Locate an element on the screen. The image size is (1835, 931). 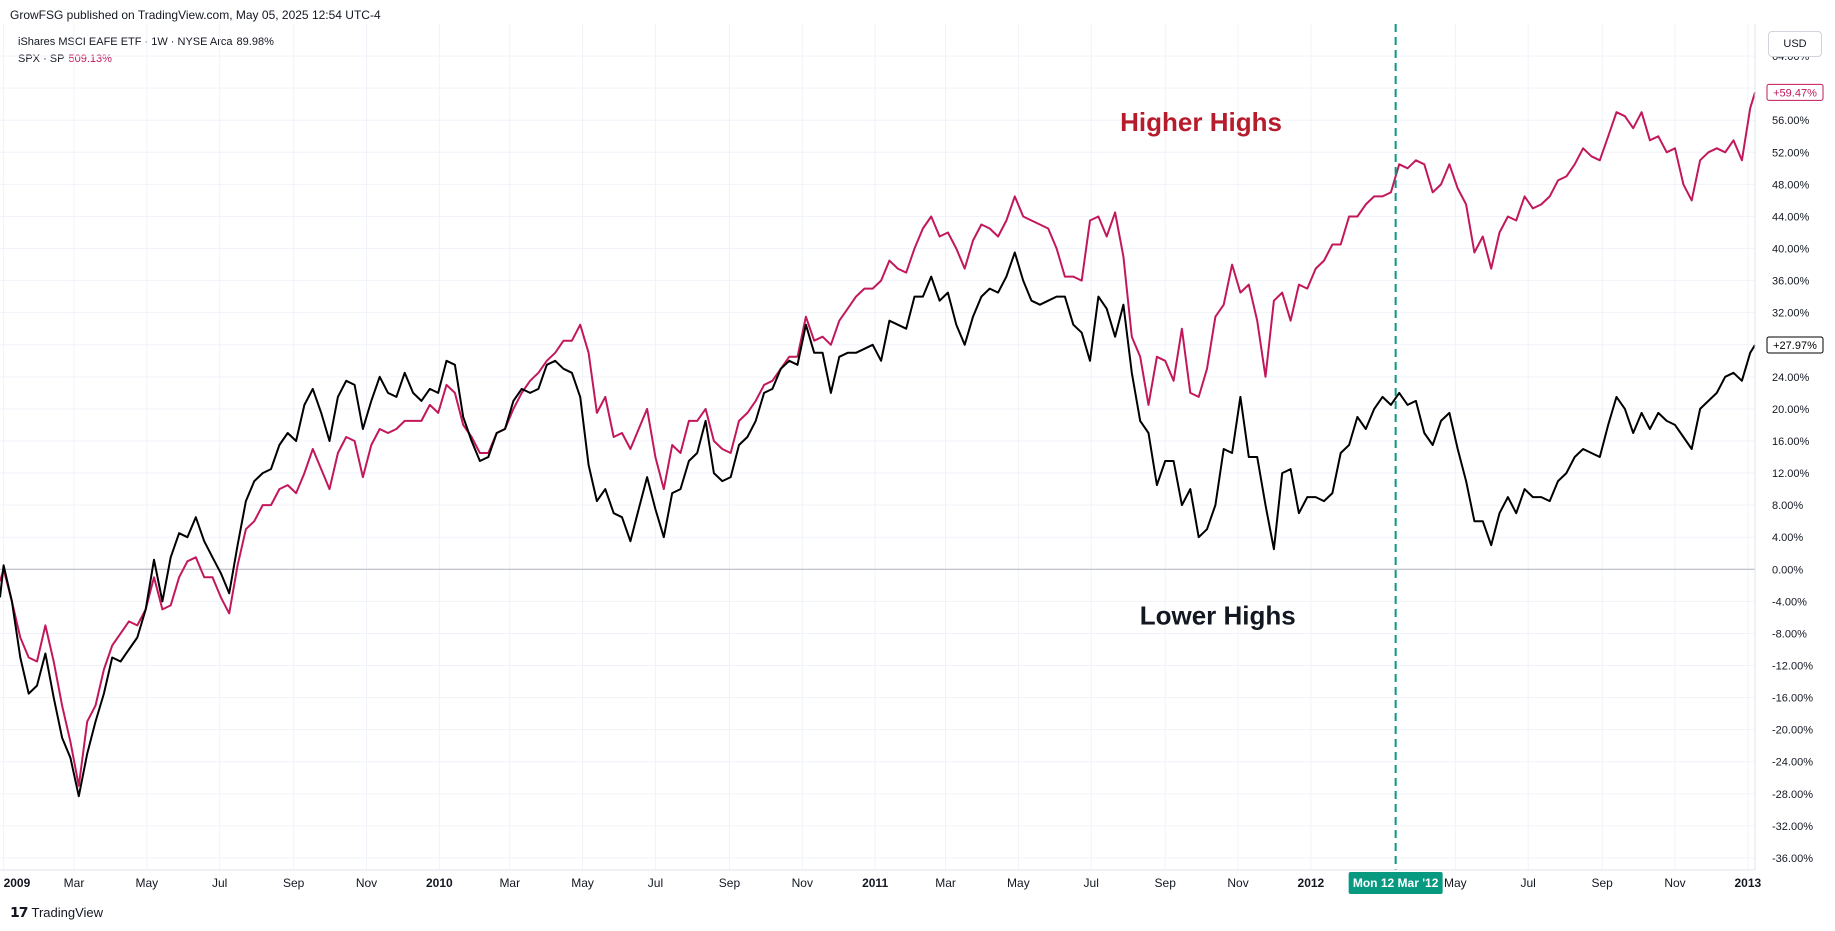
currency-button: USD is located at coordinates (1795, 44).